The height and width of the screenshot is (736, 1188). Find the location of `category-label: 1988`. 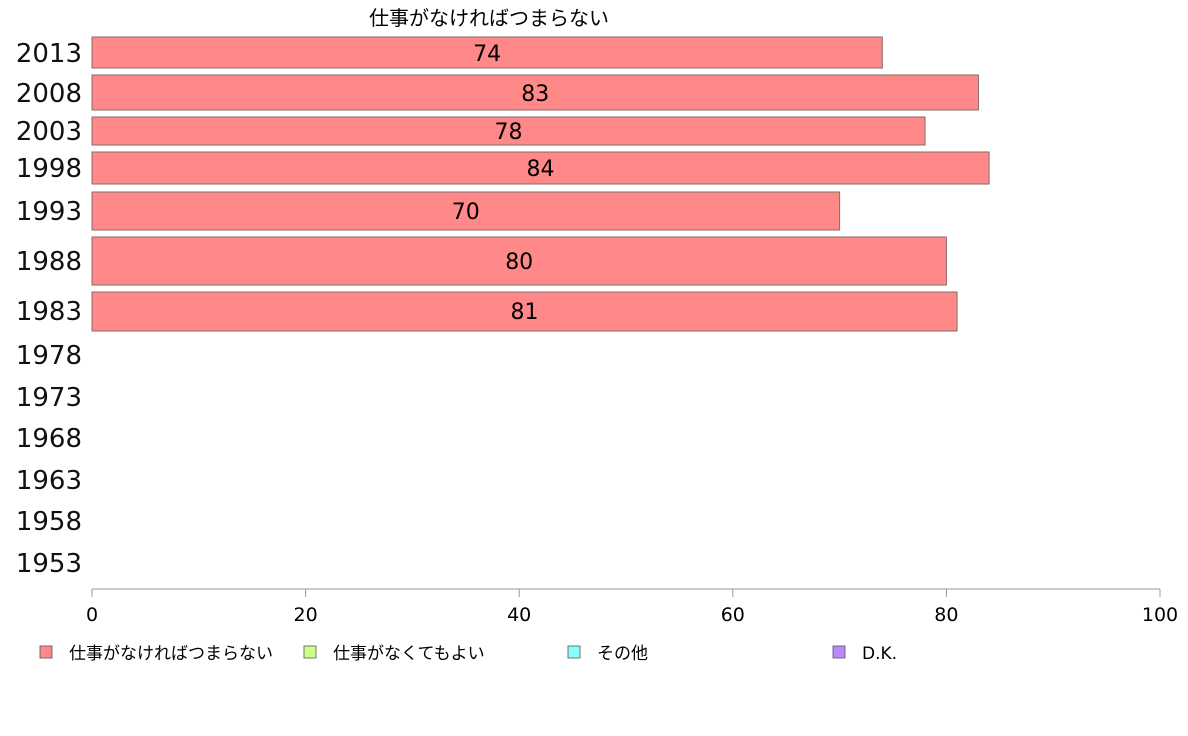

category-label: 1988 is located at coordinates (49, 262).